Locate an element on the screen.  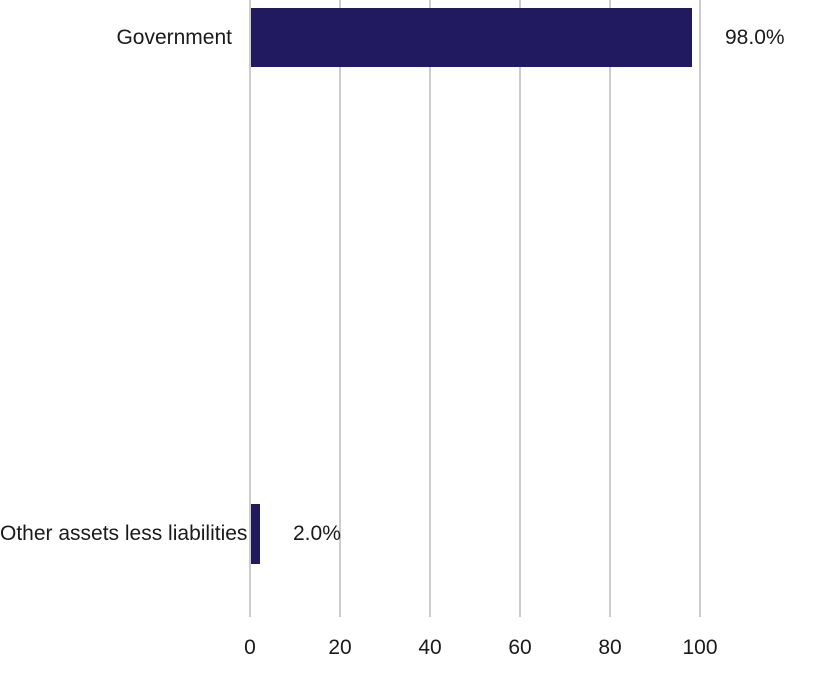
category-label-other-assets-less-liabilities: Other assets less liabilities is located at coordinates (124, 533).